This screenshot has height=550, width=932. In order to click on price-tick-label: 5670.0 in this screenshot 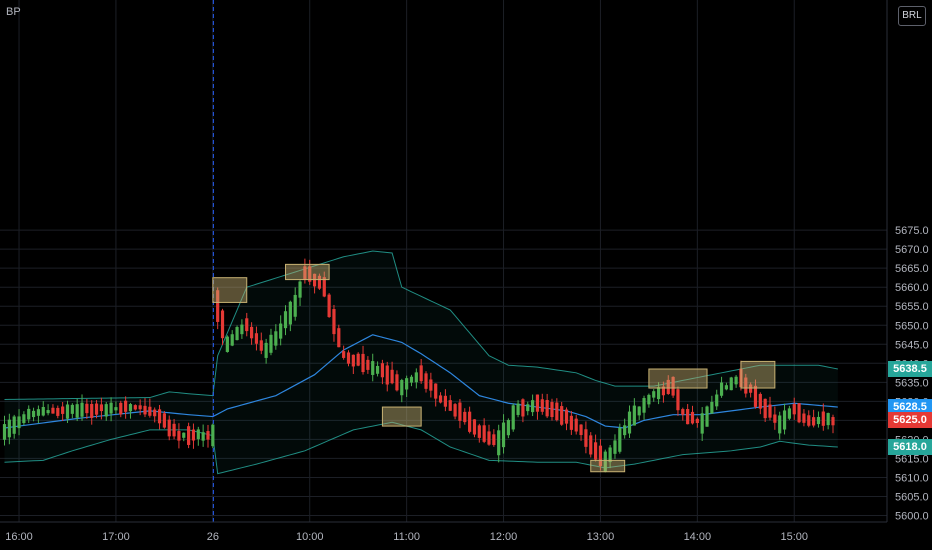, I will do `click(912, 250)`.